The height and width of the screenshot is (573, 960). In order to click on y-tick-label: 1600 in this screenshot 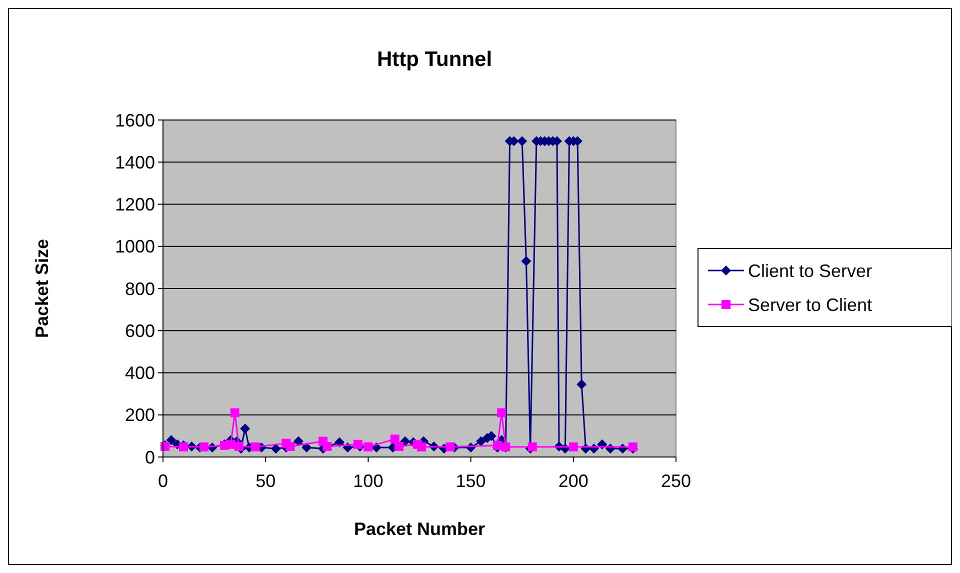, I will do `click(134, 120)`.